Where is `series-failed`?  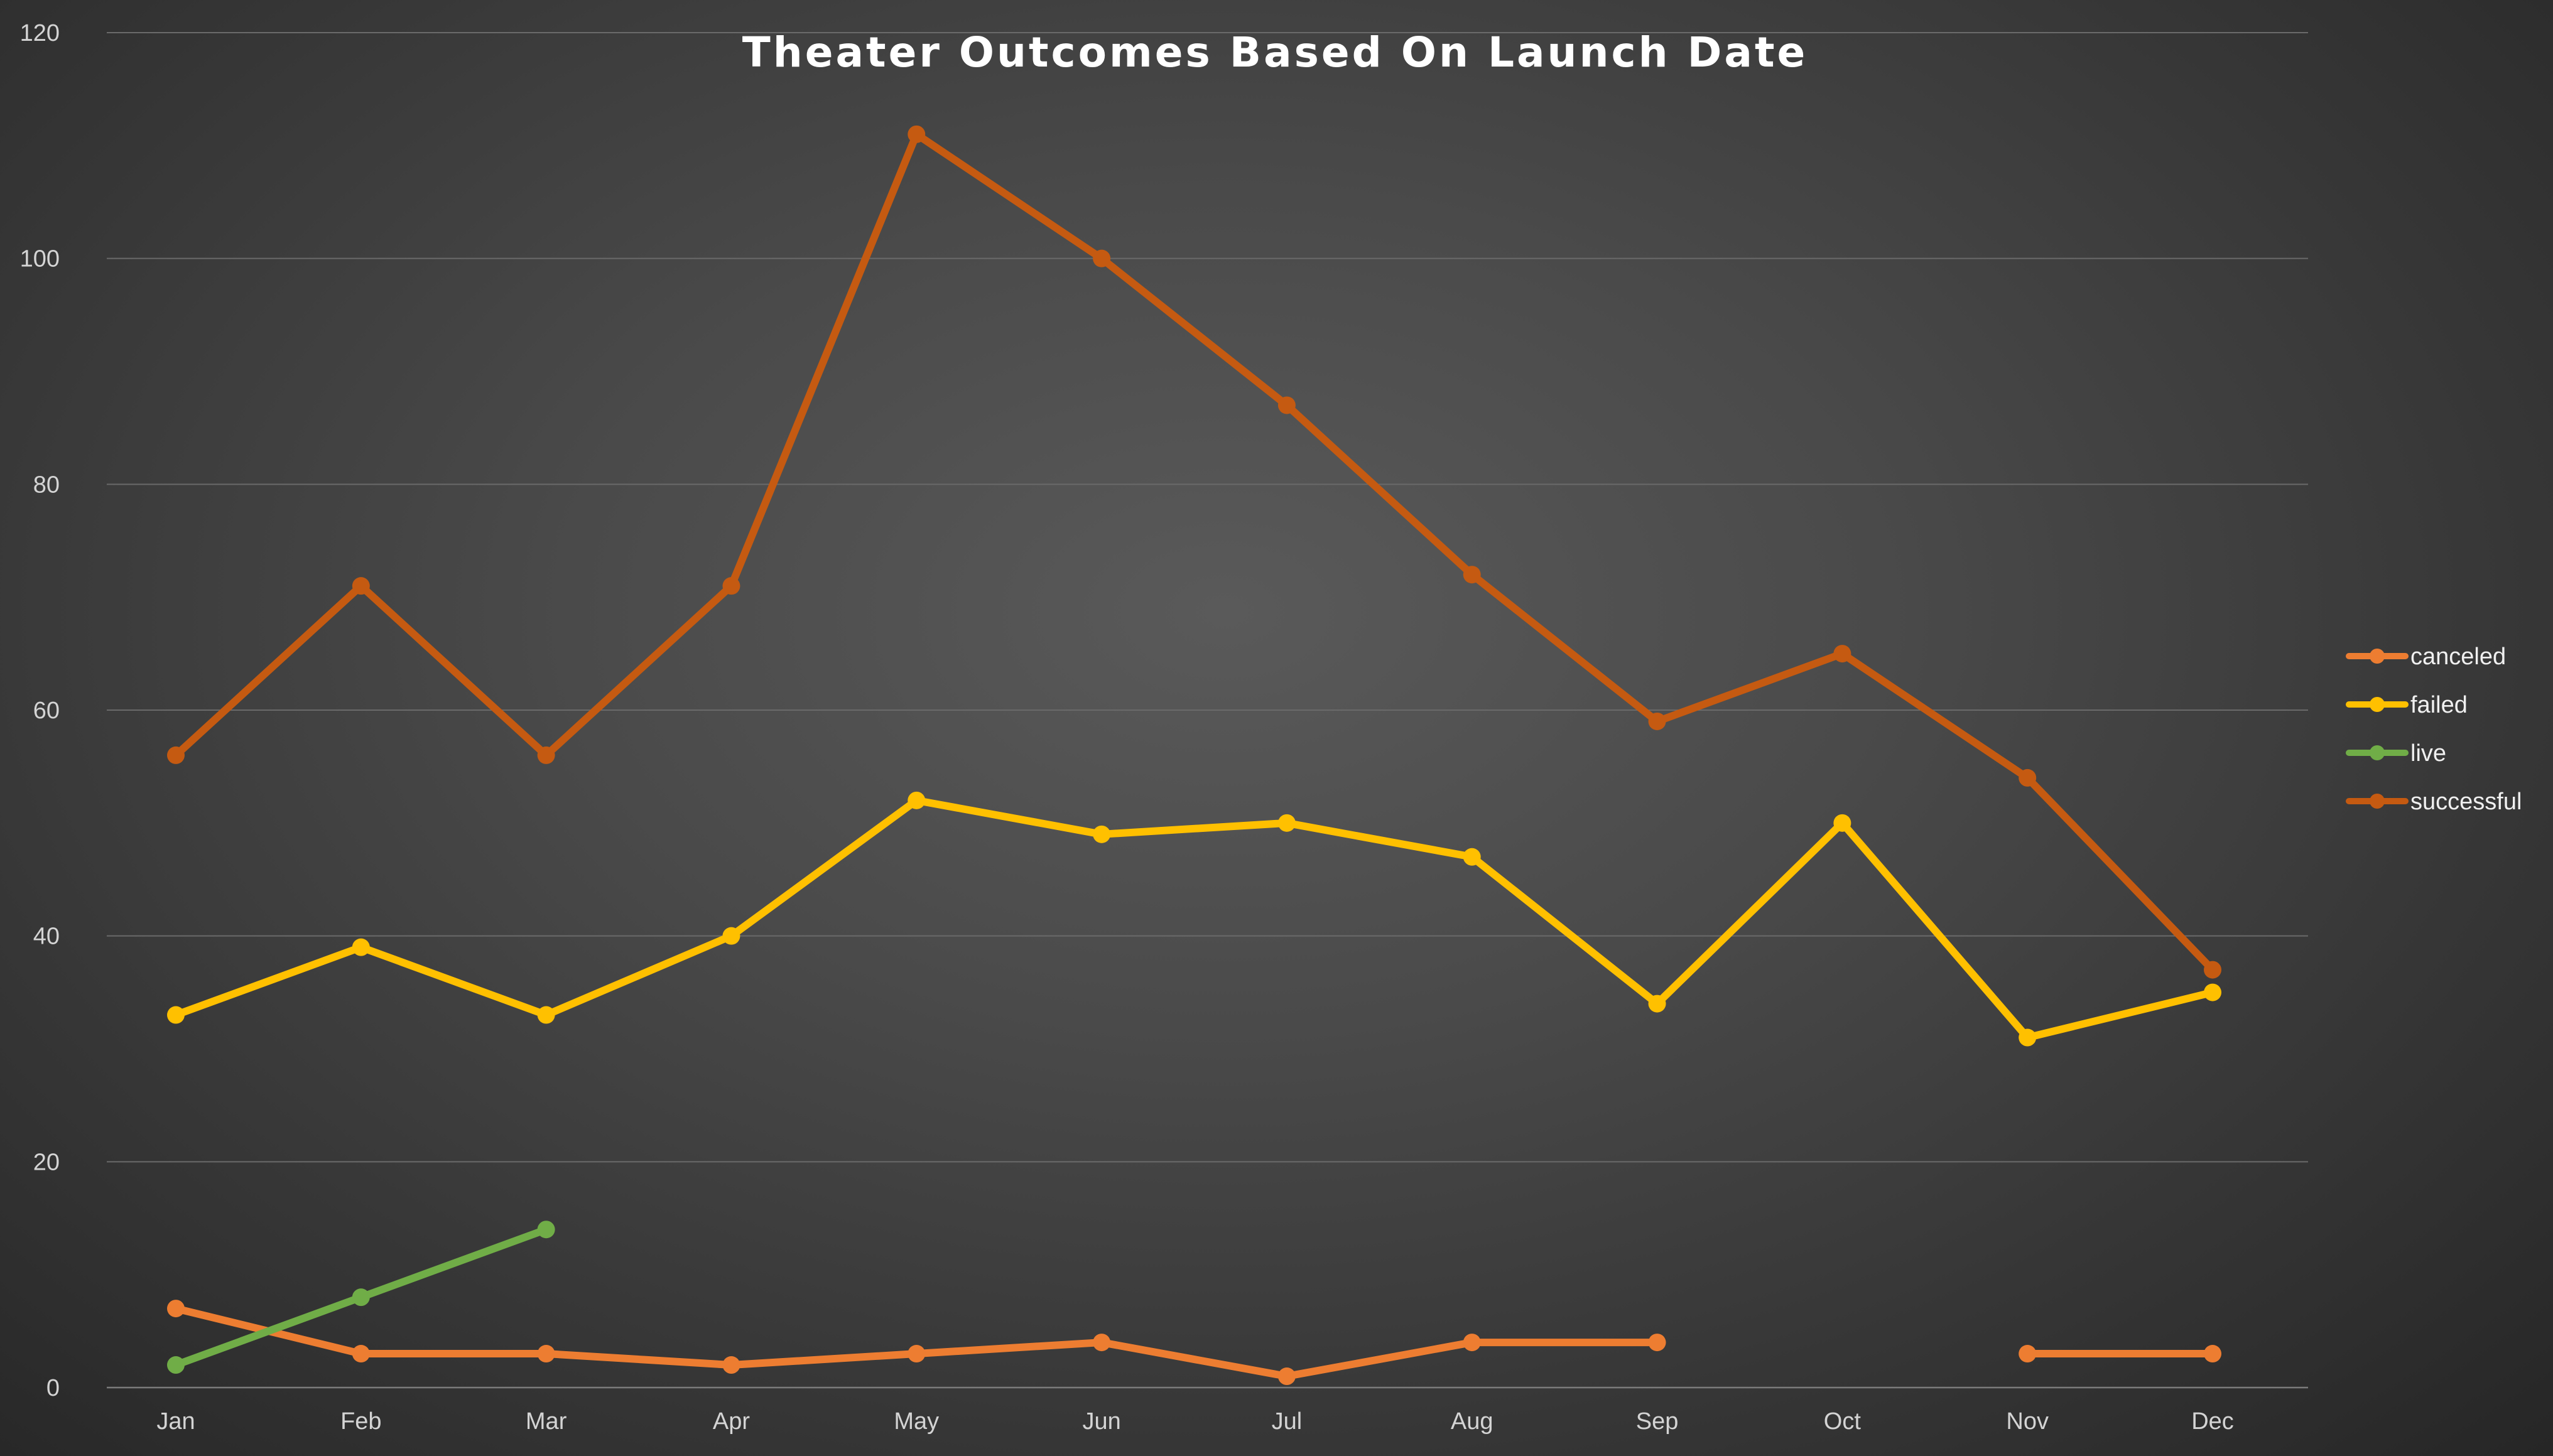
series-failed is located at coordinates (1194, 919).